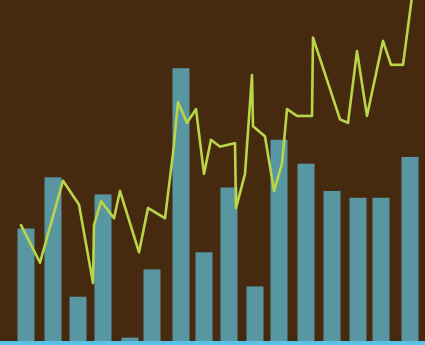 The image size is (425, 345). I want to click on x-axis-baseline, so click(212, 343).